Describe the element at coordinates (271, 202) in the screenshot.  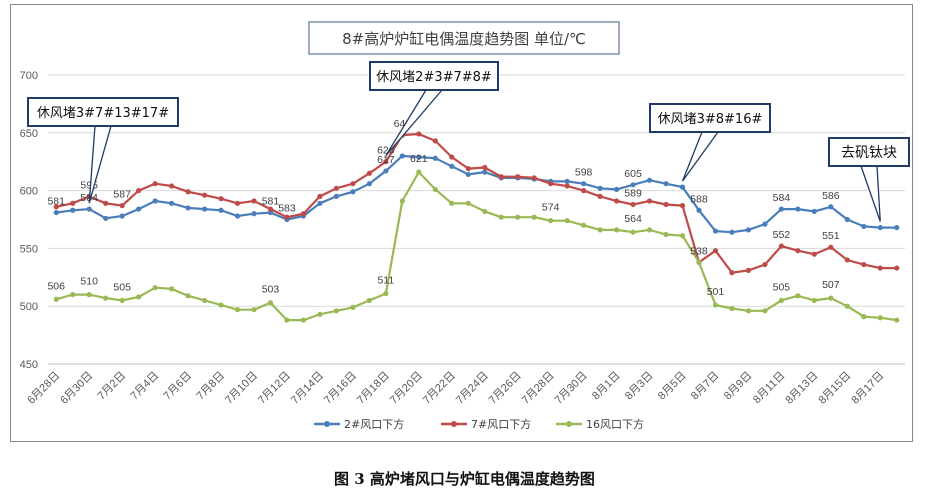
I see `data-label: 581` at that location.